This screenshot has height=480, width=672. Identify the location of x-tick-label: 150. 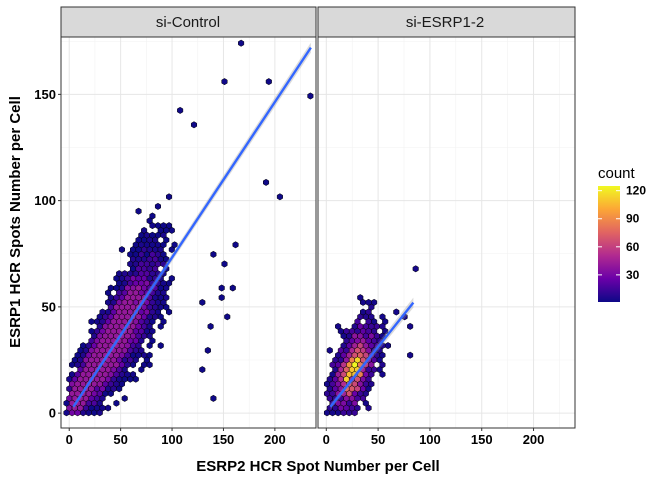
(224, 439).